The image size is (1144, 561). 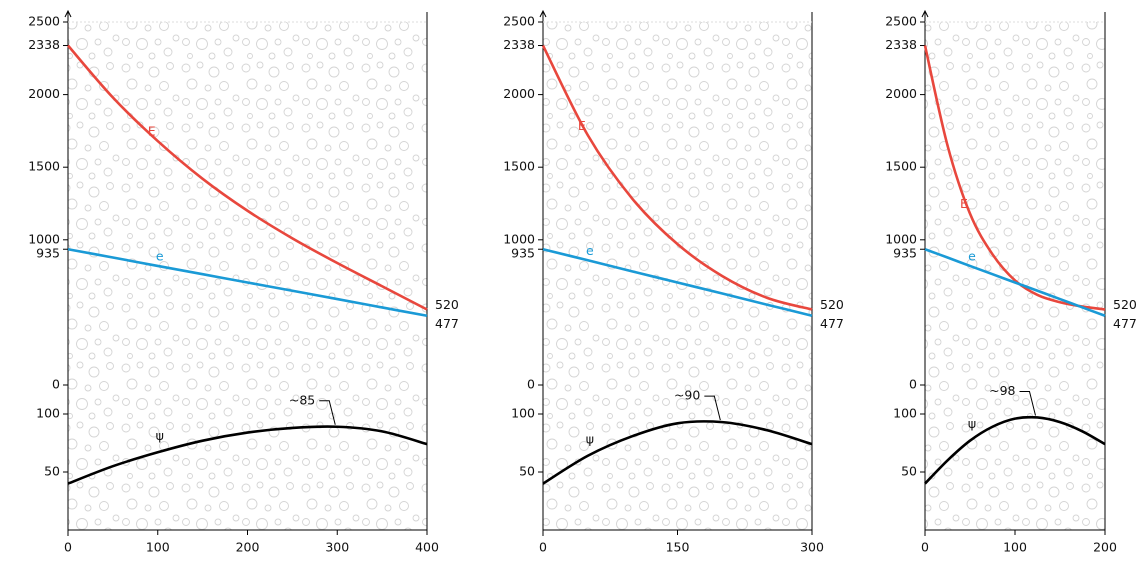 I want to click on annotation: ~85, so click(x=302, y=399).